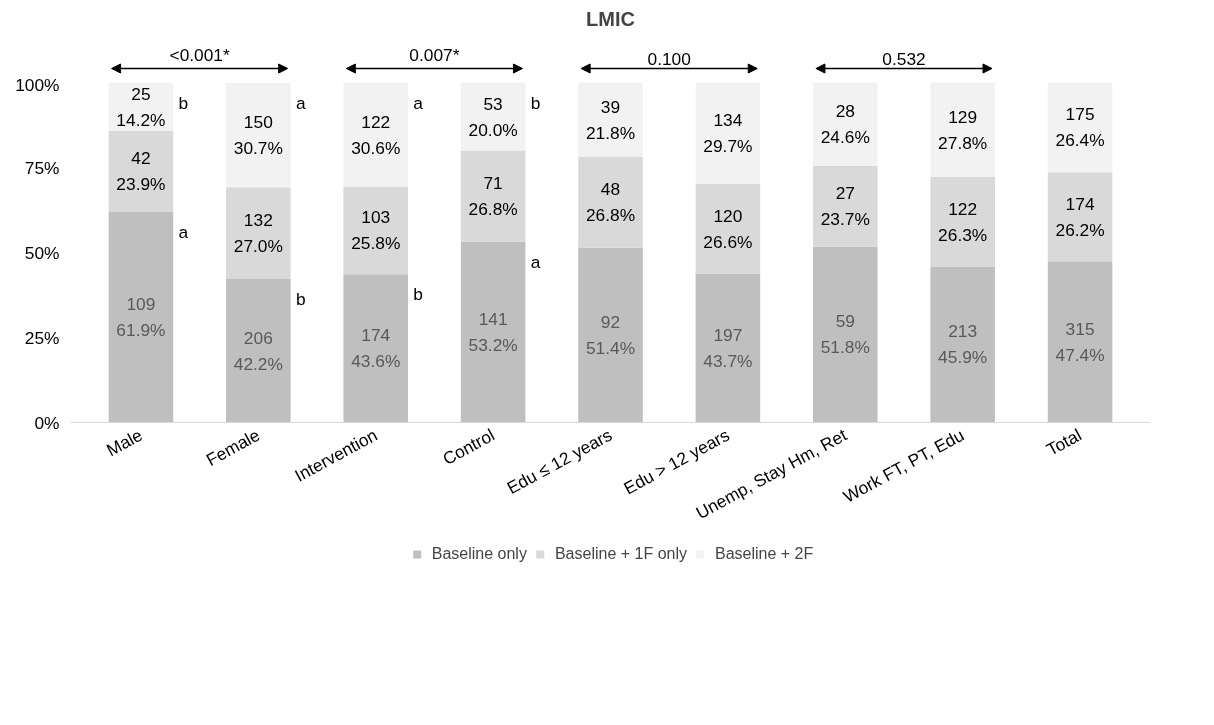  Describe the element at coordinates (904, 58) in the screenshot. I see `text: 0.532` at that location.